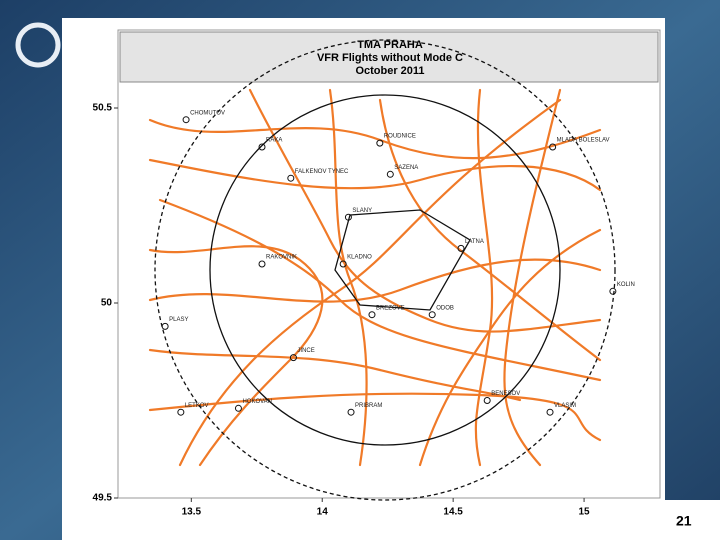 The width and height of the screenshot is (720, 545). I want to click on title-line: TMA PRAHA, so click(390, 45).